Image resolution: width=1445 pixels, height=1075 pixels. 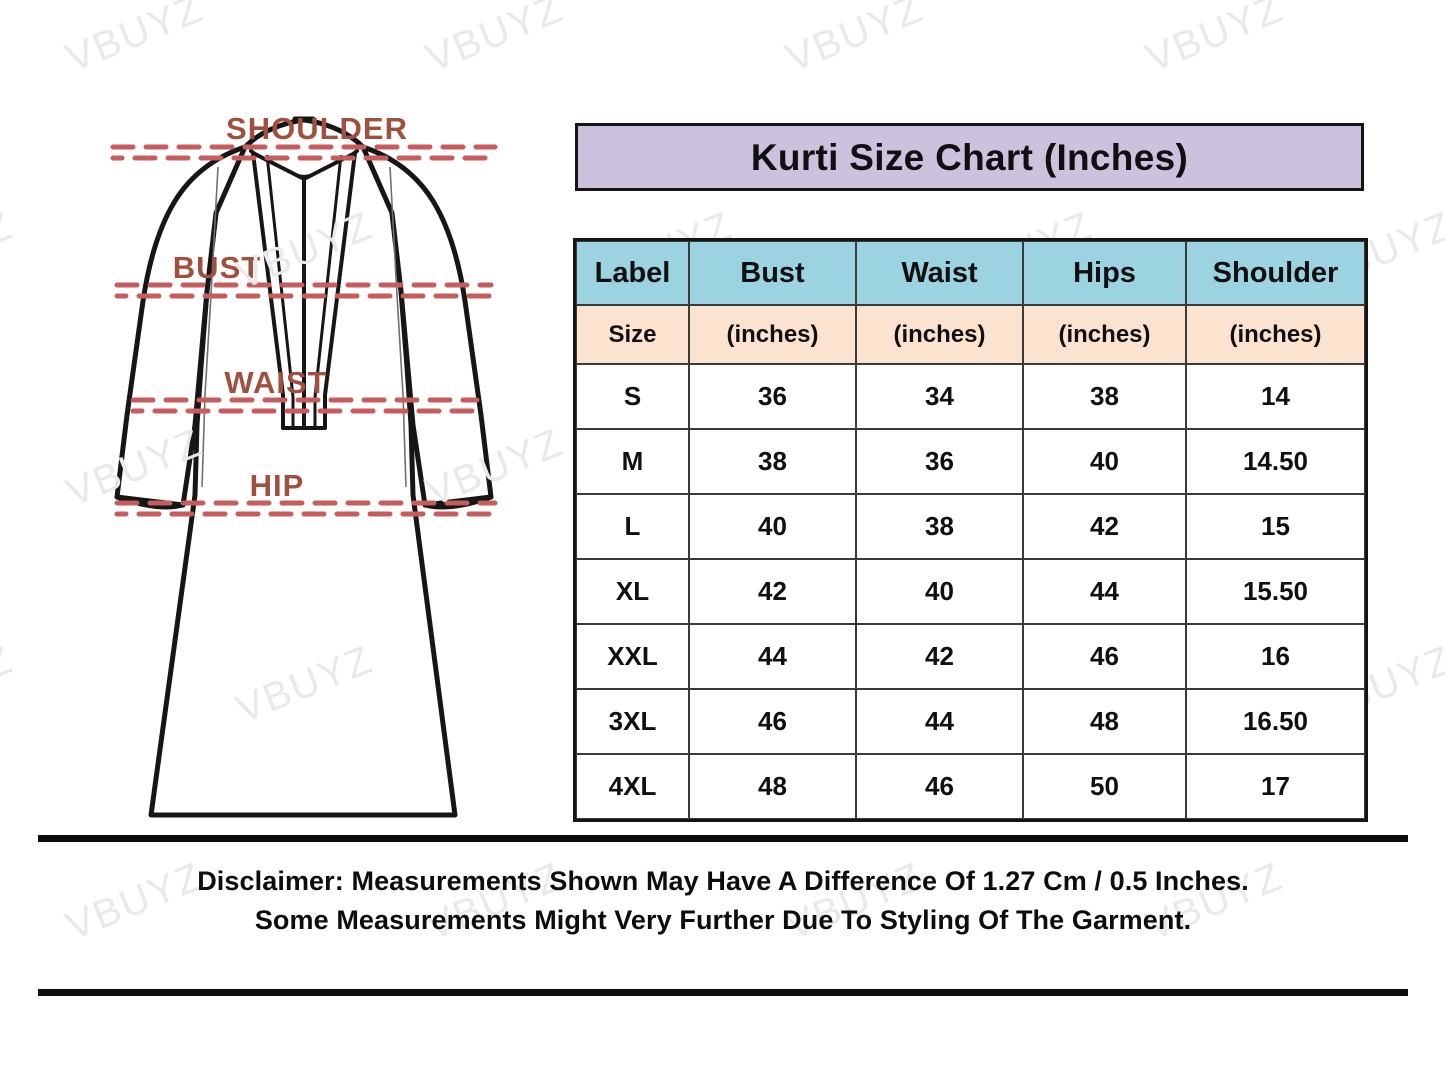 I want to click on cell-shoulder: 17, so click(x=1275, y=786).